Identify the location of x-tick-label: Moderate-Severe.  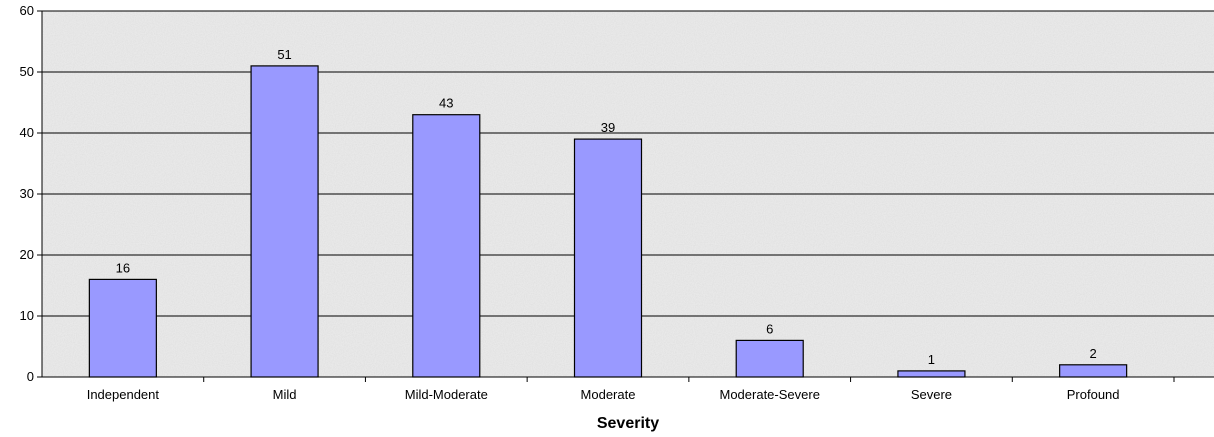
(769, 394).